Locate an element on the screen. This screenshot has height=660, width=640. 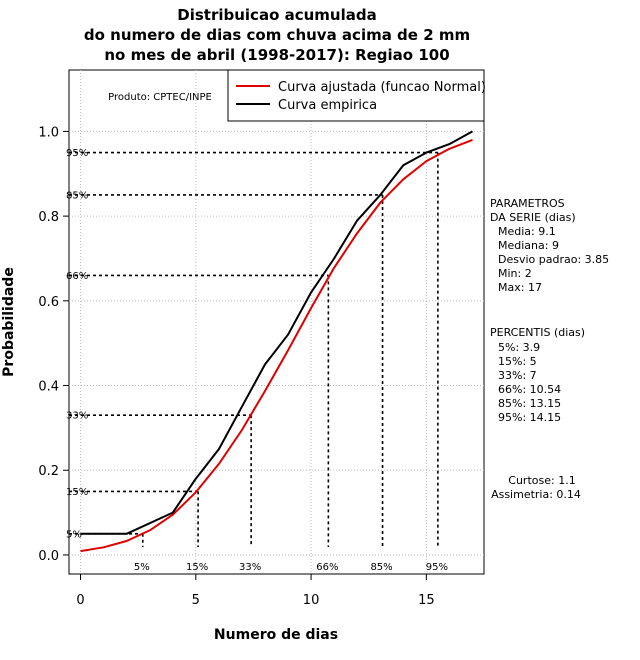
percentile-x-label: 15% is located at coordinates (197, 567).